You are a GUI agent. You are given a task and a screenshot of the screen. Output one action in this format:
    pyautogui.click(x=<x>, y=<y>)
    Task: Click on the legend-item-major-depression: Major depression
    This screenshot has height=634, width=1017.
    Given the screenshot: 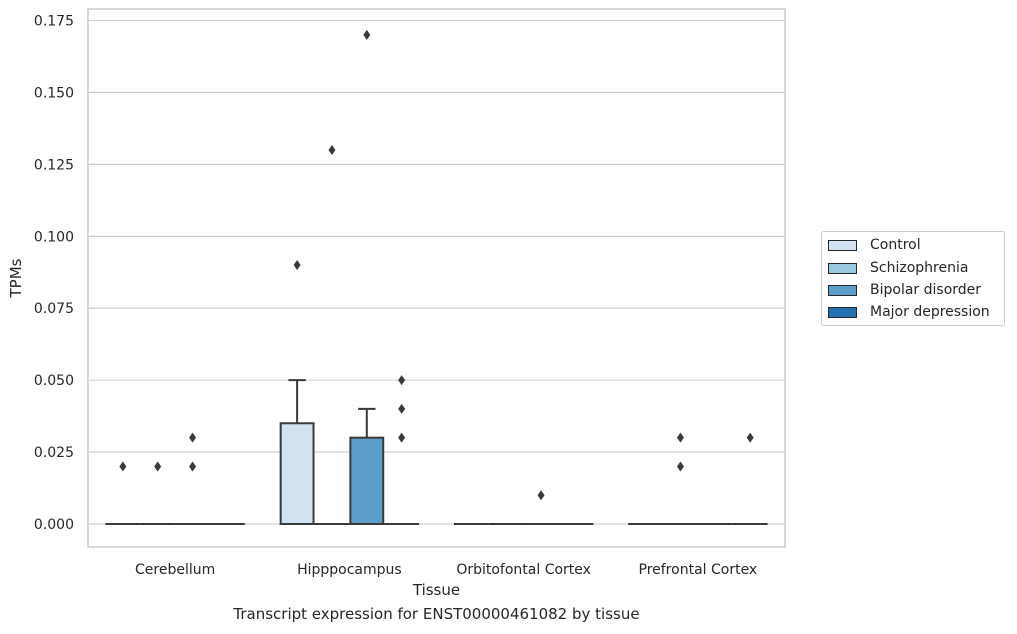 What is the action you would take?
    pyautogui.click(x=909, y=312)
    